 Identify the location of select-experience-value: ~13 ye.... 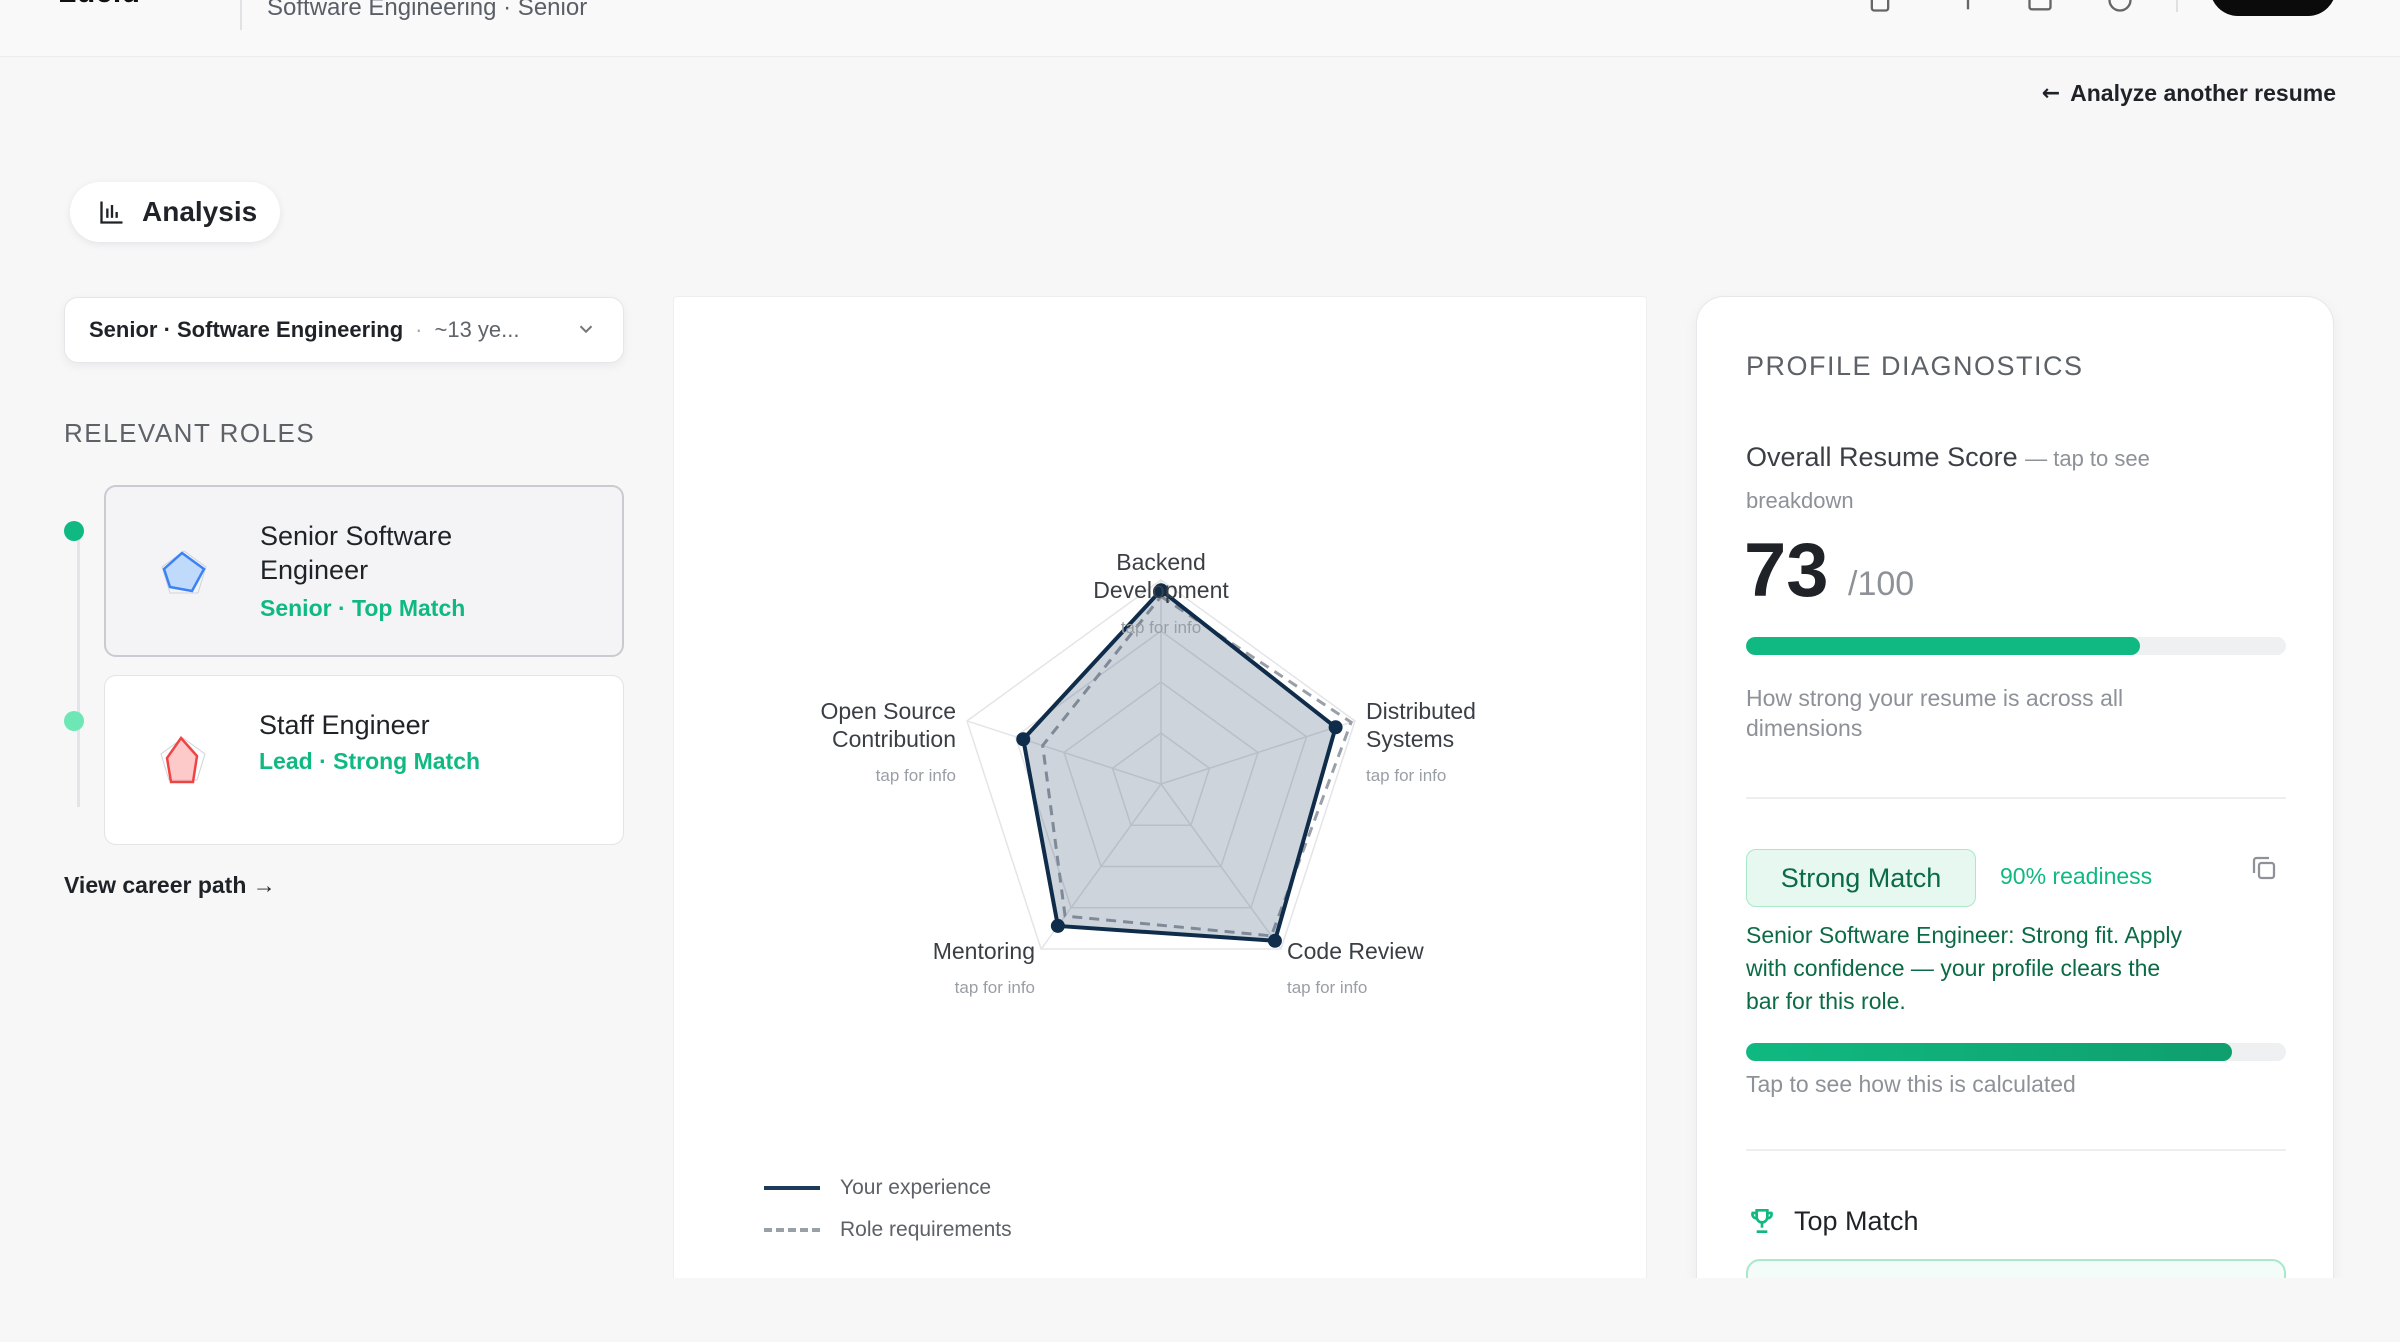
(477, 329).